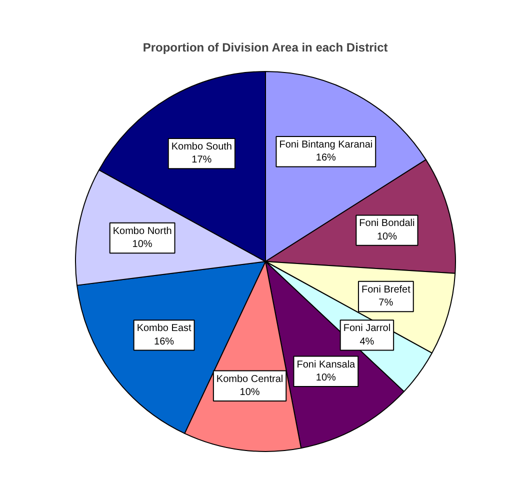 This screenshot has width=532, height=482. I want to click on slice-label: Foni Jarrol, so click(367, 328).